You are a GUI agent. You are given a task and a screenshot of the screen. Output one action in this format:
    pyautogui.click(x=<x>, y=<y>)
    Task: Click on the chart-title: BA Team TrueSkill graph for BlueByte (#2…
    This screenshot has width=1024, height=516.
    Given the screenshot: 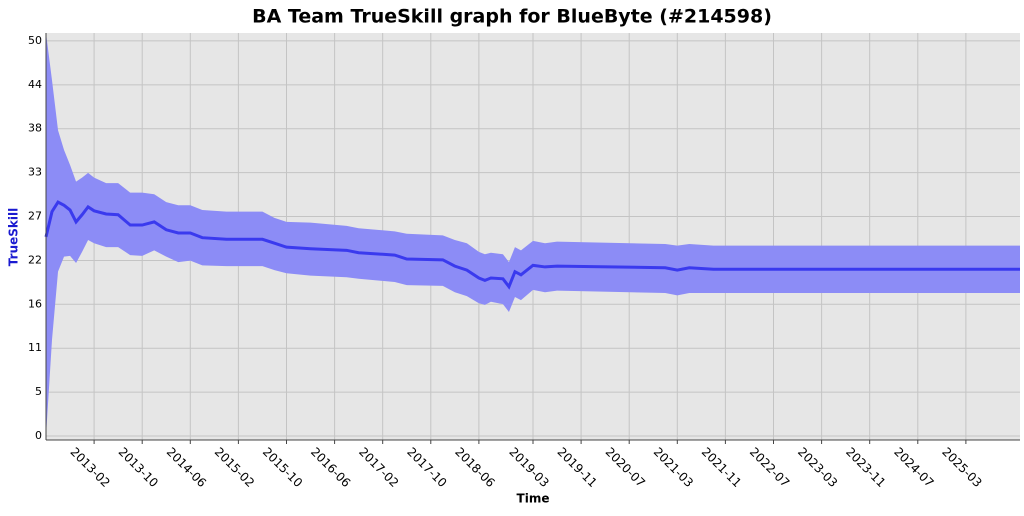 What is the action you would take?
    pyautogui.click(x=512, y=17)
    